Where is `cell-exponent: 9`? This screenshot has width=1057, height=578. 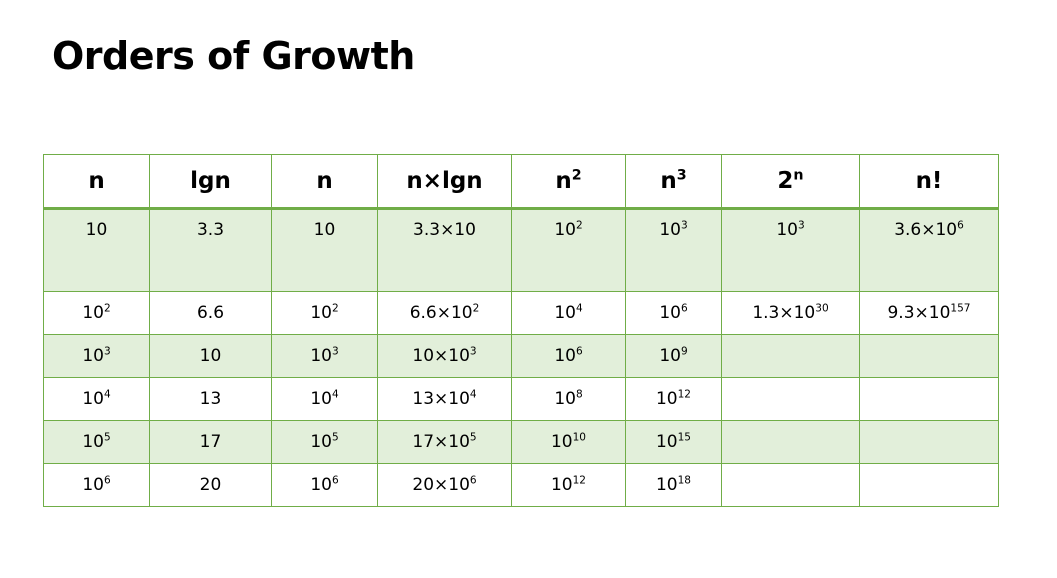
cell-exponent: 9 is located at coordinates (684, 351).